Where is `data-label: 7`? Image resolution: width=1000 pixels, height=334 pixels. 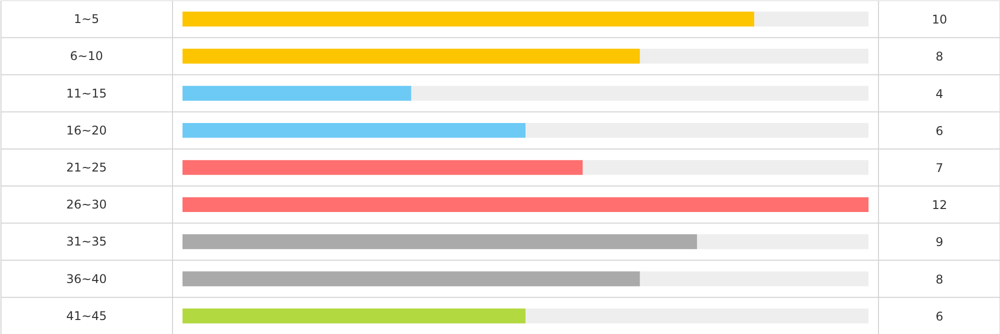 data-label: 7 is located at coordinates (940, 168).